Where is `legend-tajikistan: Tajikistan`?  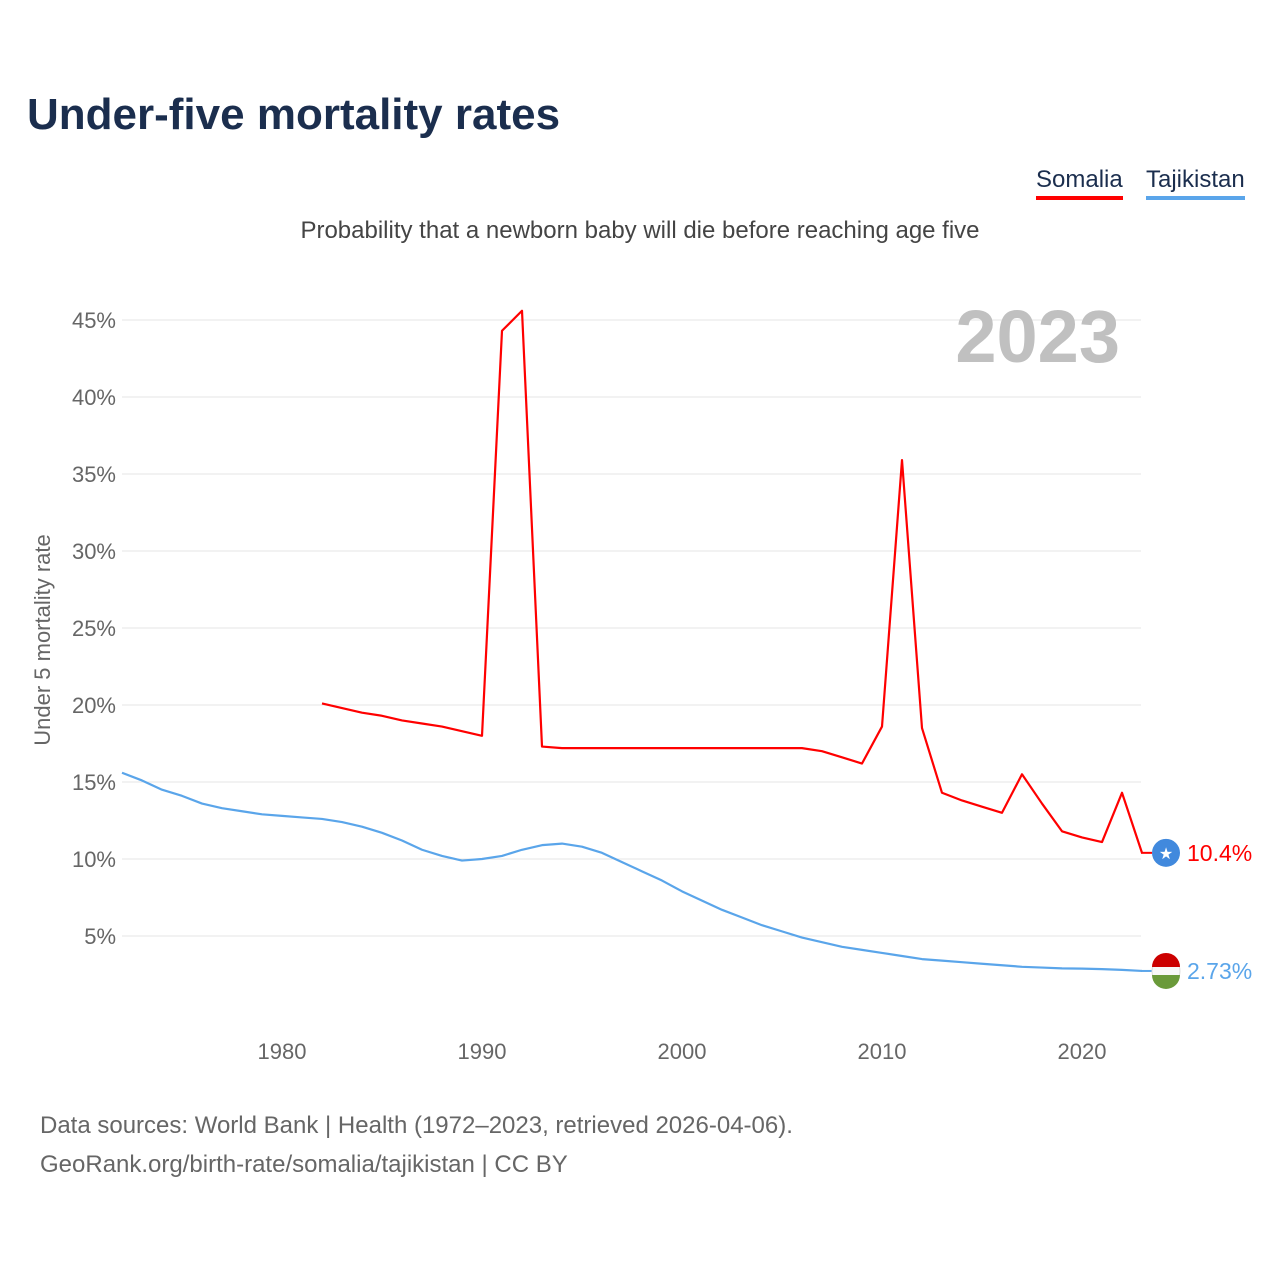
legend-tajikistan: Tajikistan is located at coordinates (1195, 183).